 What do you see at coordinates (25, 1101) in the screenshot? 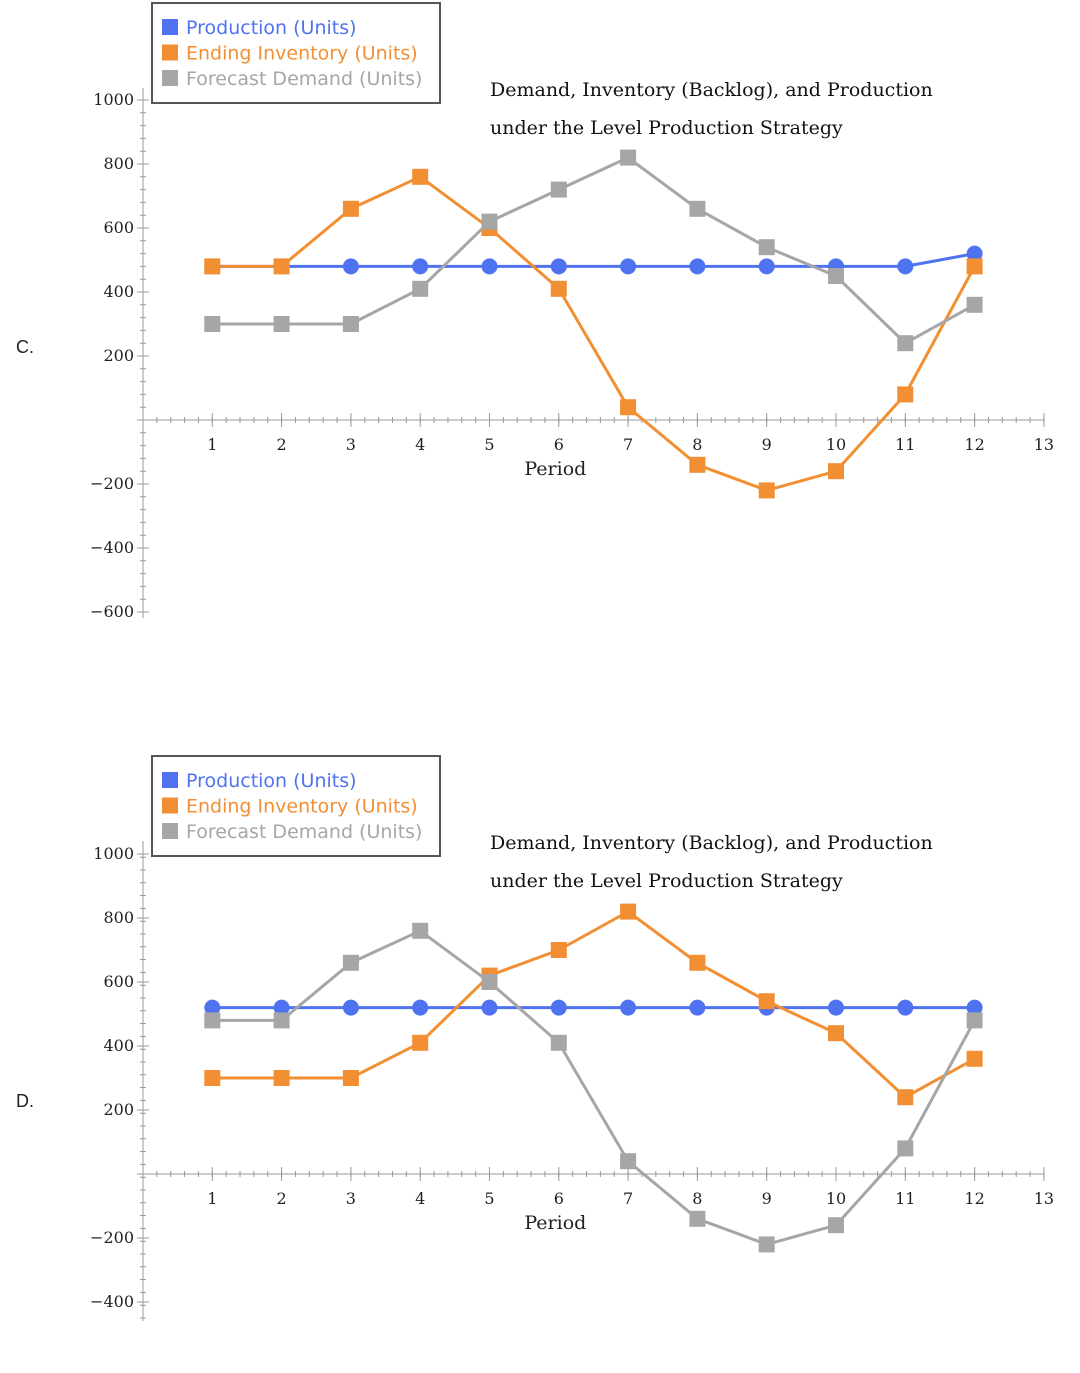
I see `option-label-d: D.` at bounding box center [25, 1101].